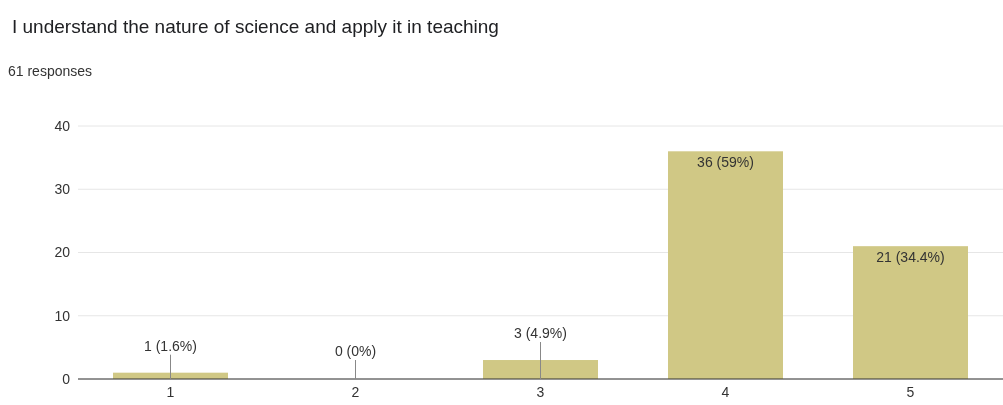 This screenshot has width=1003, height=405. What do you see at coordinates (170, 345) in the screenshot?
I see `data-label: 1 (1.6%)` at bounding box center [170, 345].